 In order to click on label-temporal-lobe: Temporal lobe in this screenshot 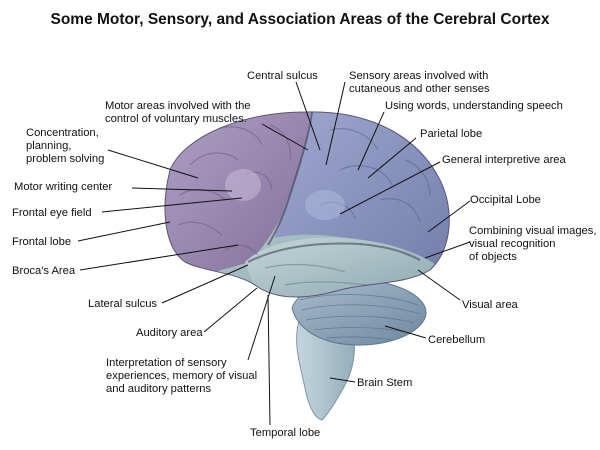, I will do `click(285, 433)`.